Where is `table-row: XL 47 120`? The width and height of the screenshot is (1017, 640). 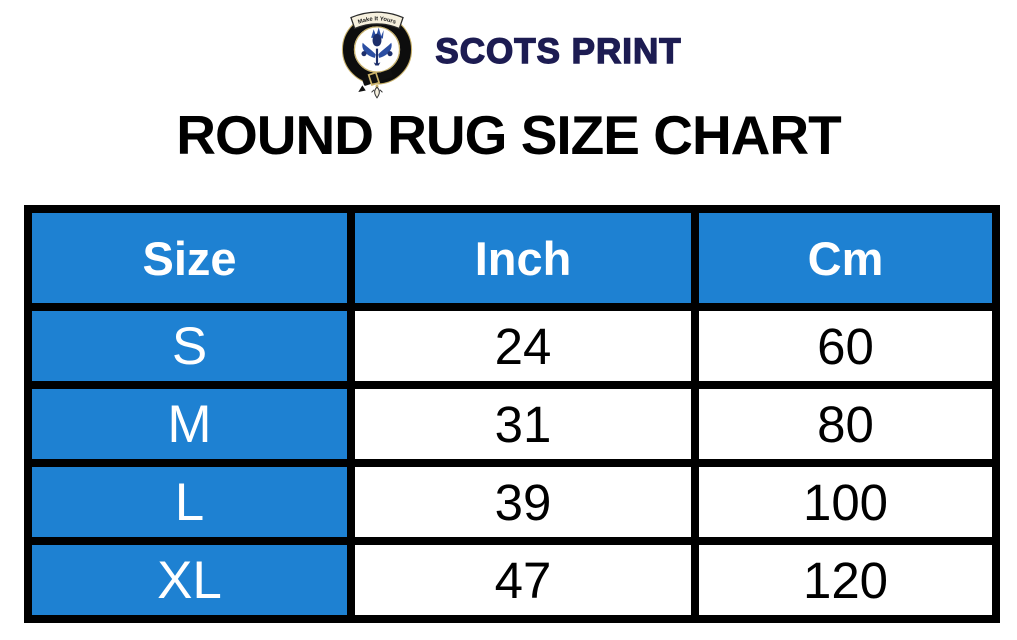
table-row: XL 47 120 is located at coordinates (512, 580).